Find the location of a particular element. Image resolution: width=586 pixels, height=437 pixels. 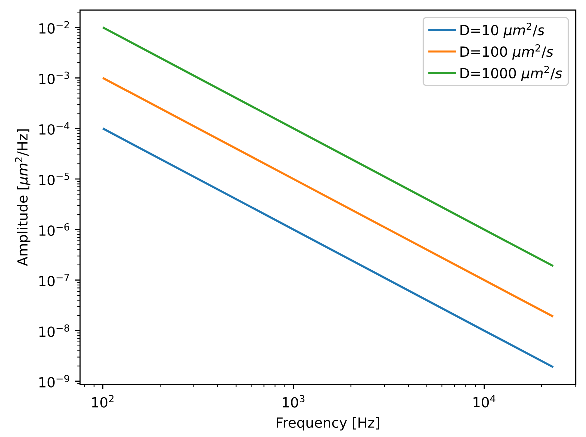

x-tick-label: 10$^{2}$ is located at coordinates (103, 401).